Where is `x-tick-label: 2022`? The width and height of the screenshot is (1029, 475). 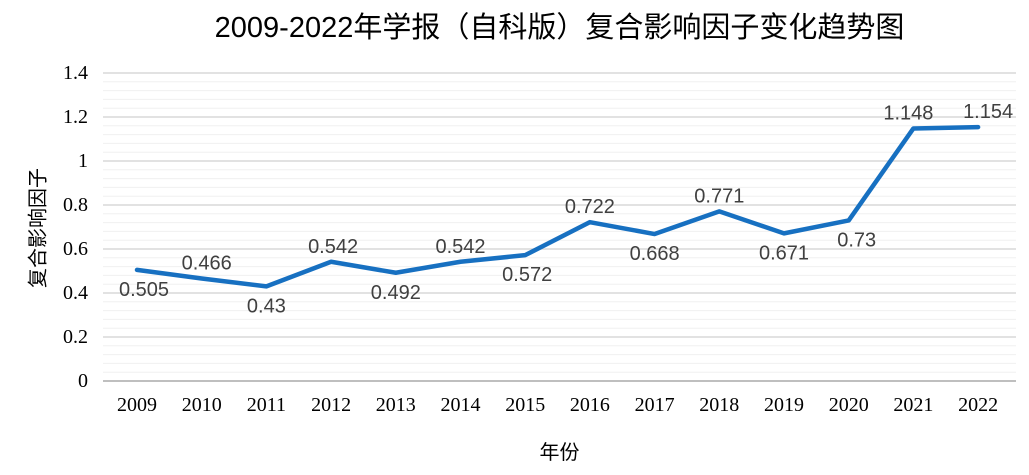 x-tick-label: 2022 is located at coordinates (978, 405).